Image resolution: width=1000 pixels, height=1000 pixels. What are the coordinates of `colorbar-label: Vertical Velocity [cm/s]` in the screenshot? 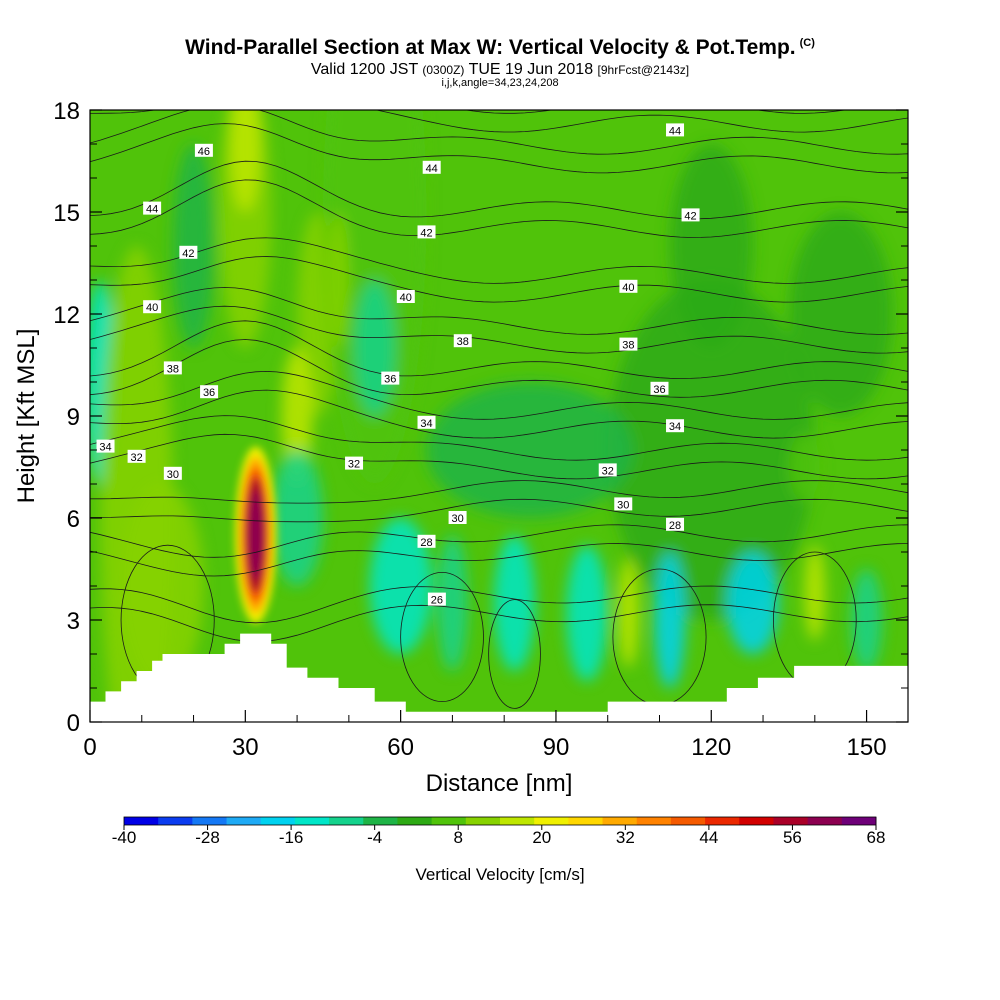 It's located at (499, 874).